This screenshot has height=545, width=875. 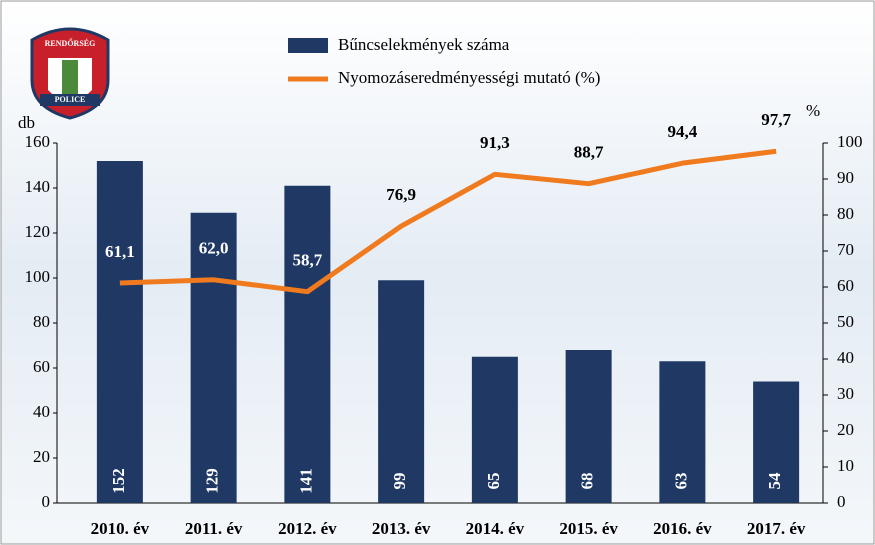 What do you see at coordinates (118, 481) in the screenshot?
I see `bar-value-label: 152` at bounding box center [118, 481].